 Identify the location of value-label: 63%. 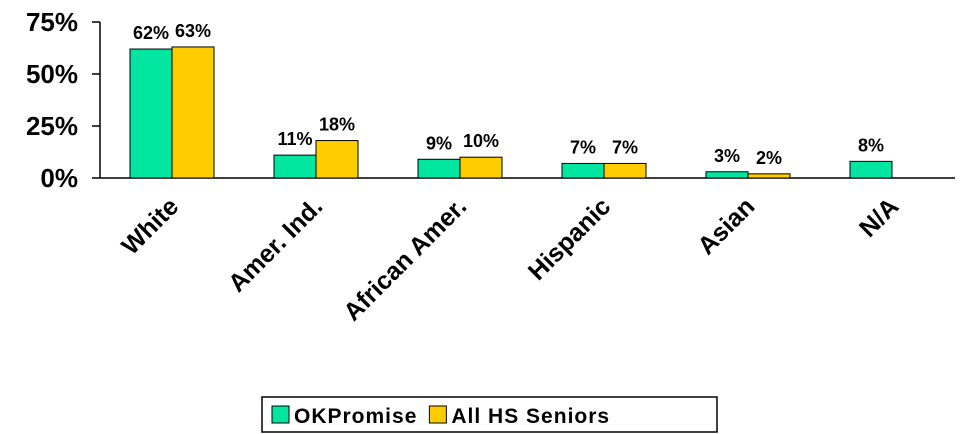
(193, 31).